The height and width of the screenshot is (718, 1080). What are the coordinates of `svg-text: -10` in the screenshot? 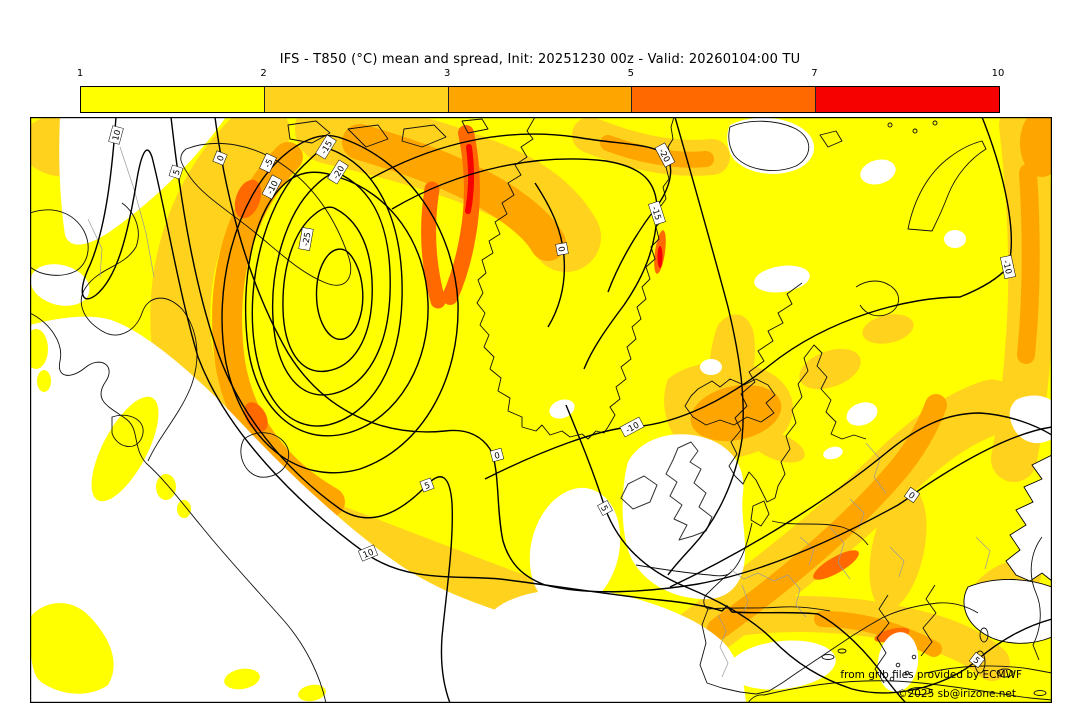 It's located at (1006, 267).